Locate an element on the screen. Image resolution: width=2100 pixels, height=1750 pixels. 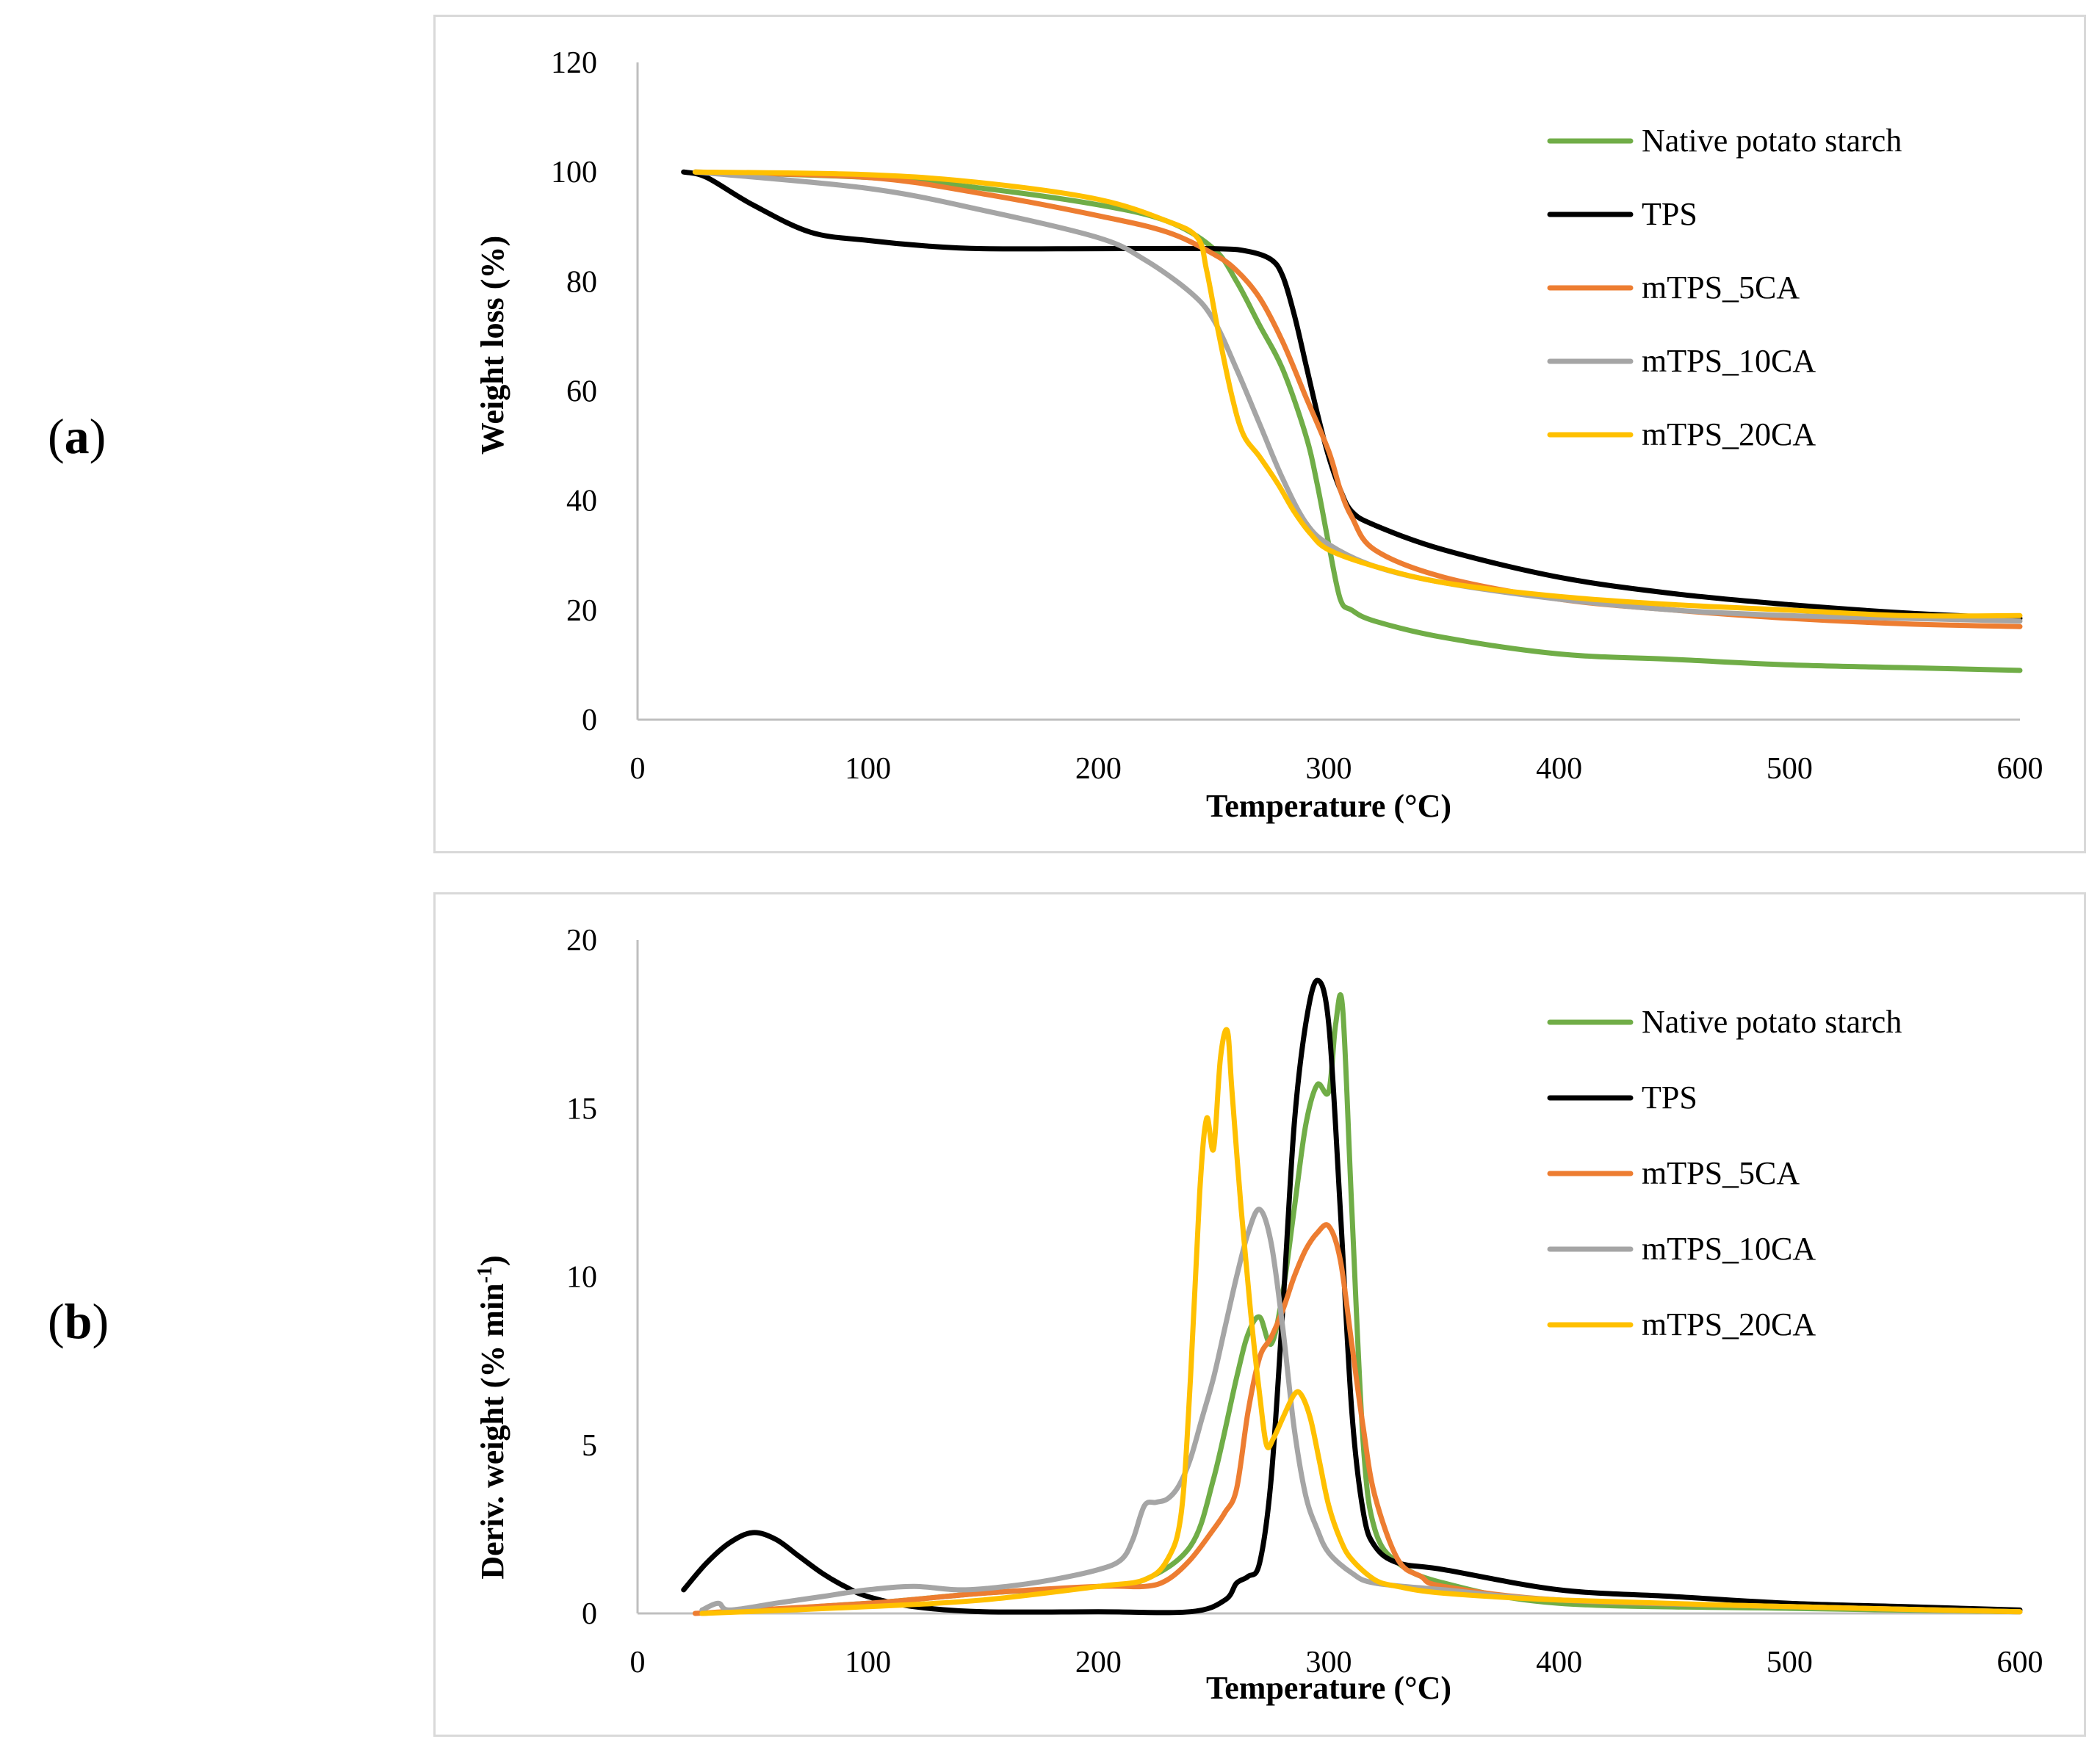
y-tick-label: 60 is located at coordinates (582, 392).